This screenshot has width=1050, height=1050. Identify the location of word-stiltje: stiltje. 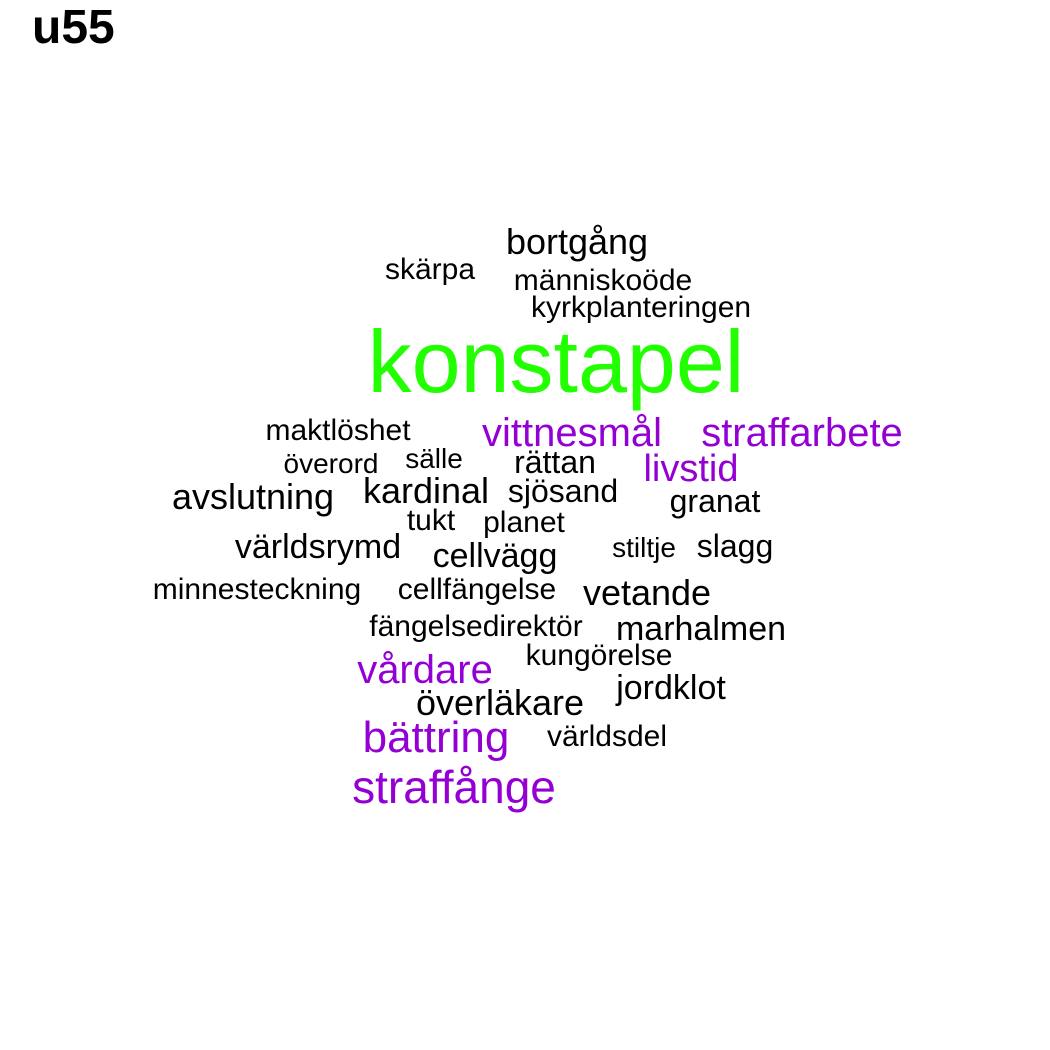
(644, 547).